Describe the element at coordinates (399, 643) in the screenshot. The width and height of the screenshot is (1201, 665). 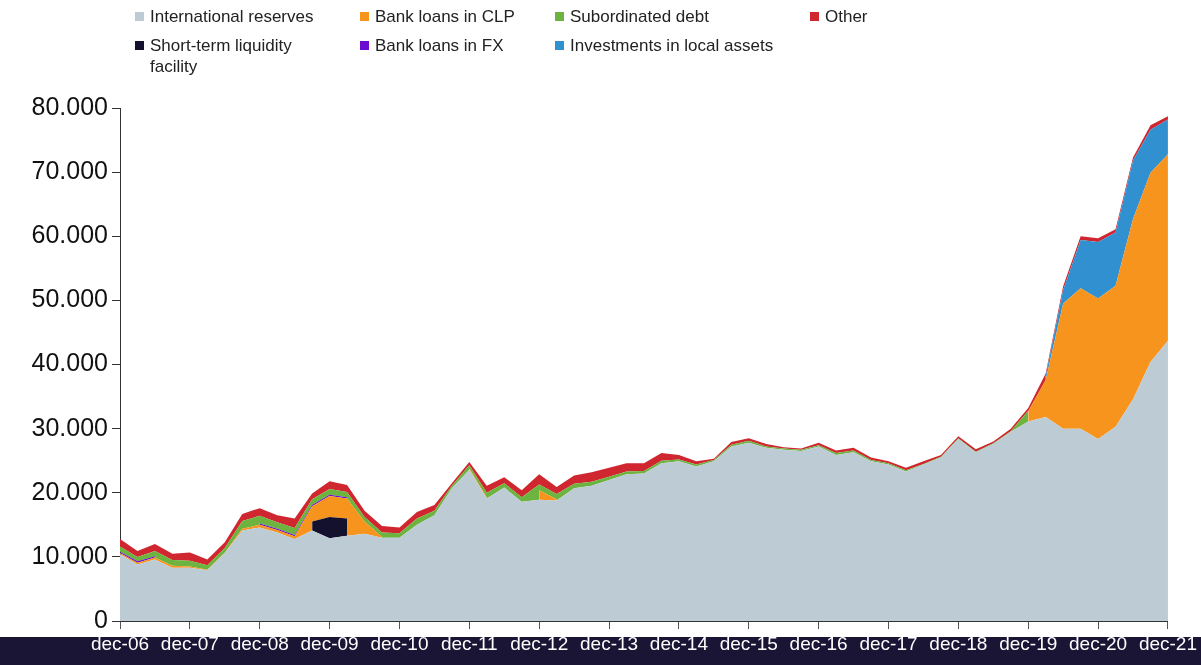
I see `x-tick-label: dec-10` at that location.